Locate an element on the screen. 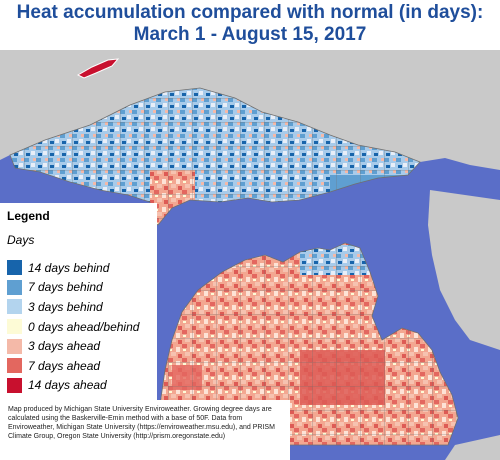 The image size is (500, 460). legend-item: 7 days behind is located at coordinates (73, 288).